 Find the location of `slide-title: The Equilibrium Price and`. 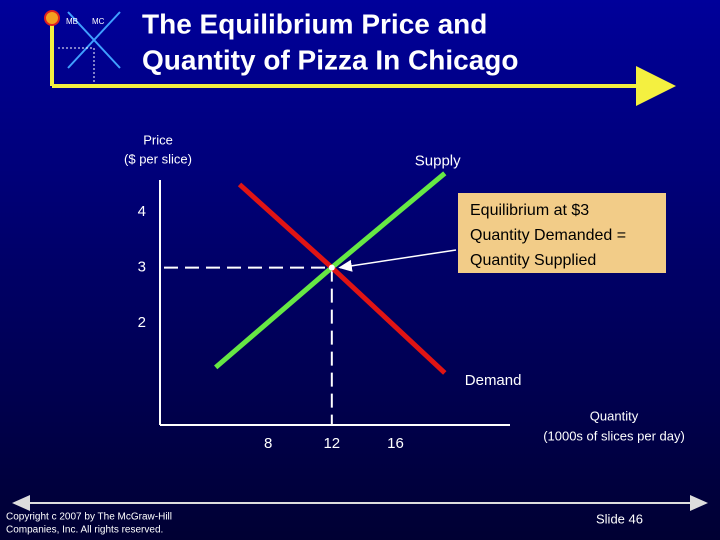

slide-title: The Equilibrium Price and is located at coordinates (314, 23).